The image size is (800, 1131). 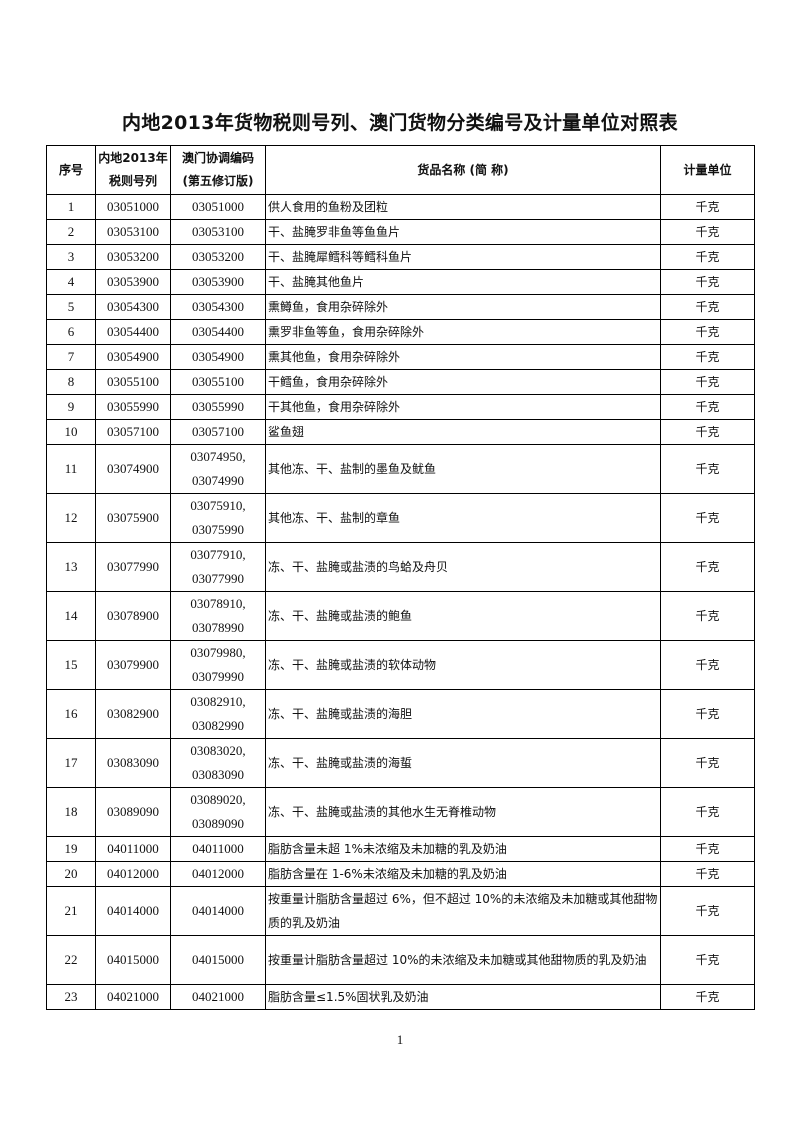 I want to click on cell-seq: 10, so click(x=71, y=432).